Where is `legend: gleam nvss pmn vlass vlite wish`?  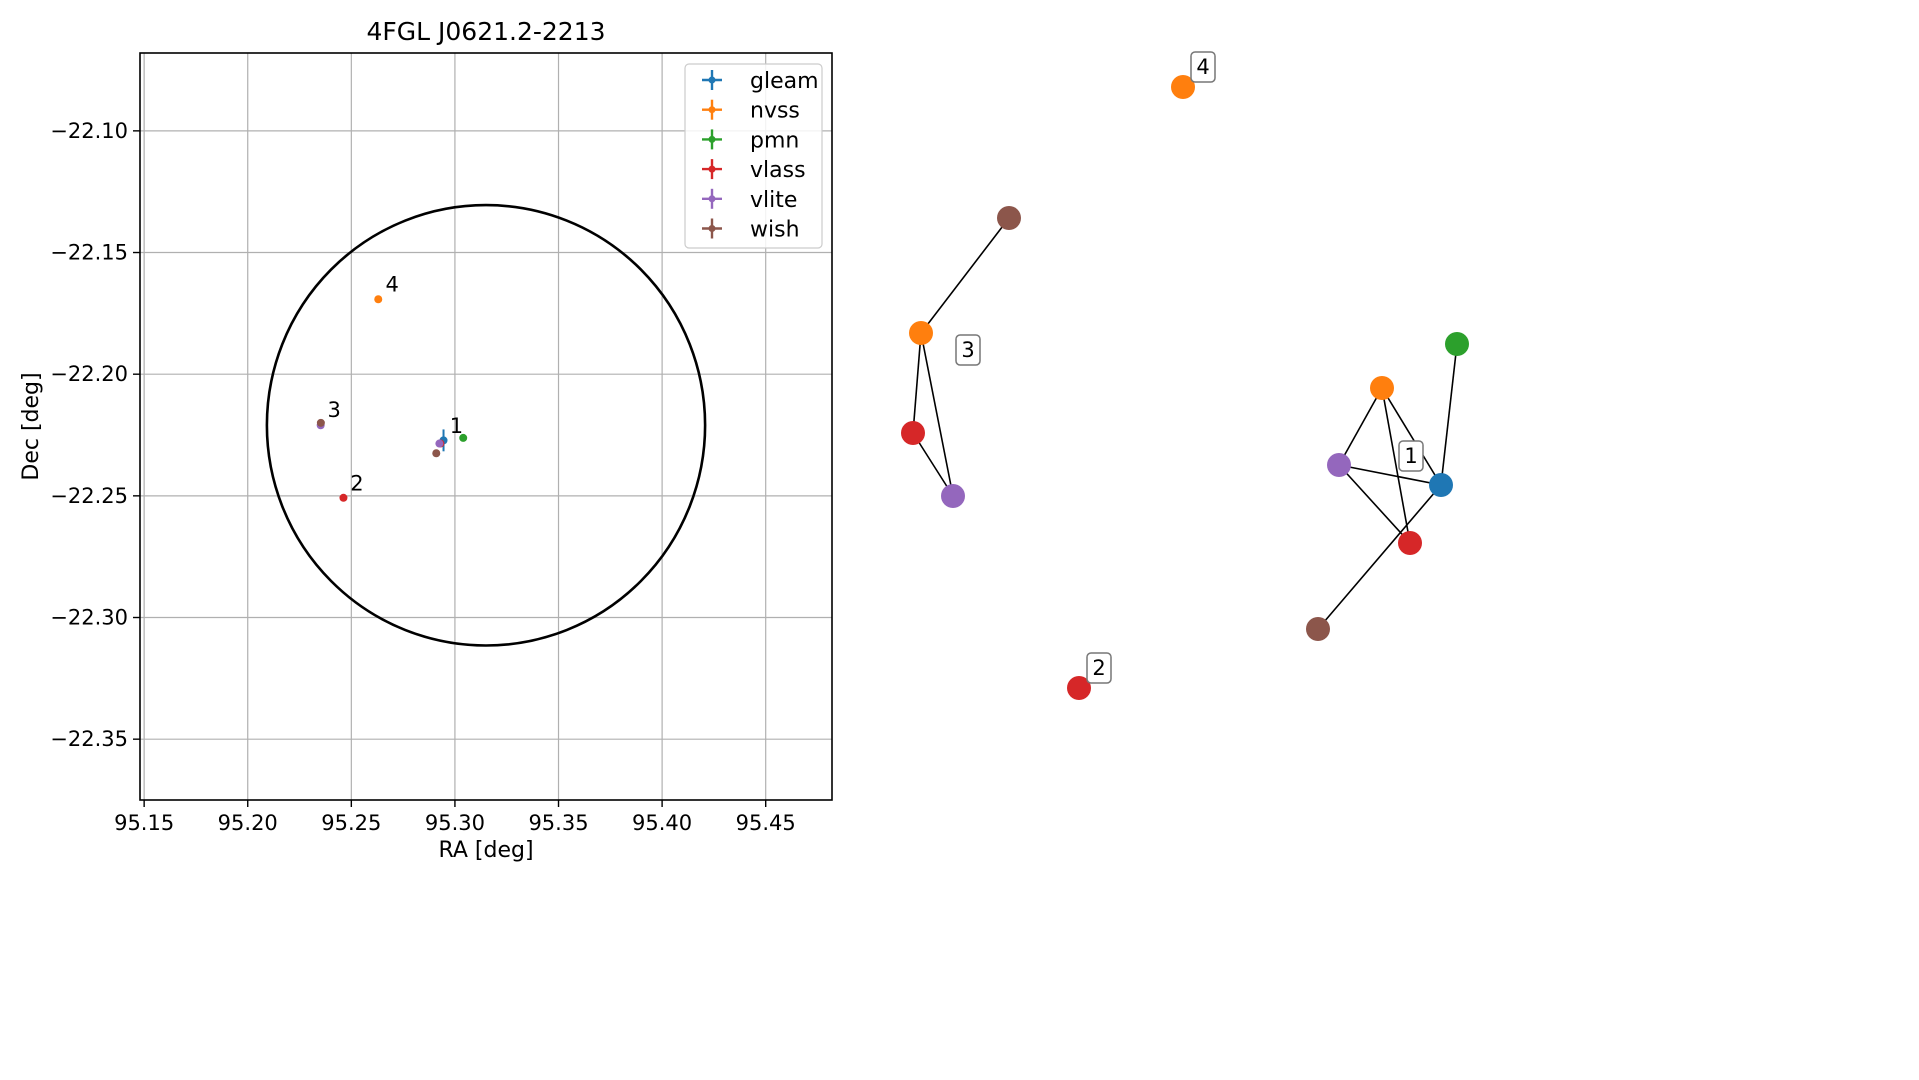 legend: gleam nvss pmn vlass vlite wish is located at coordinates (753, 156).